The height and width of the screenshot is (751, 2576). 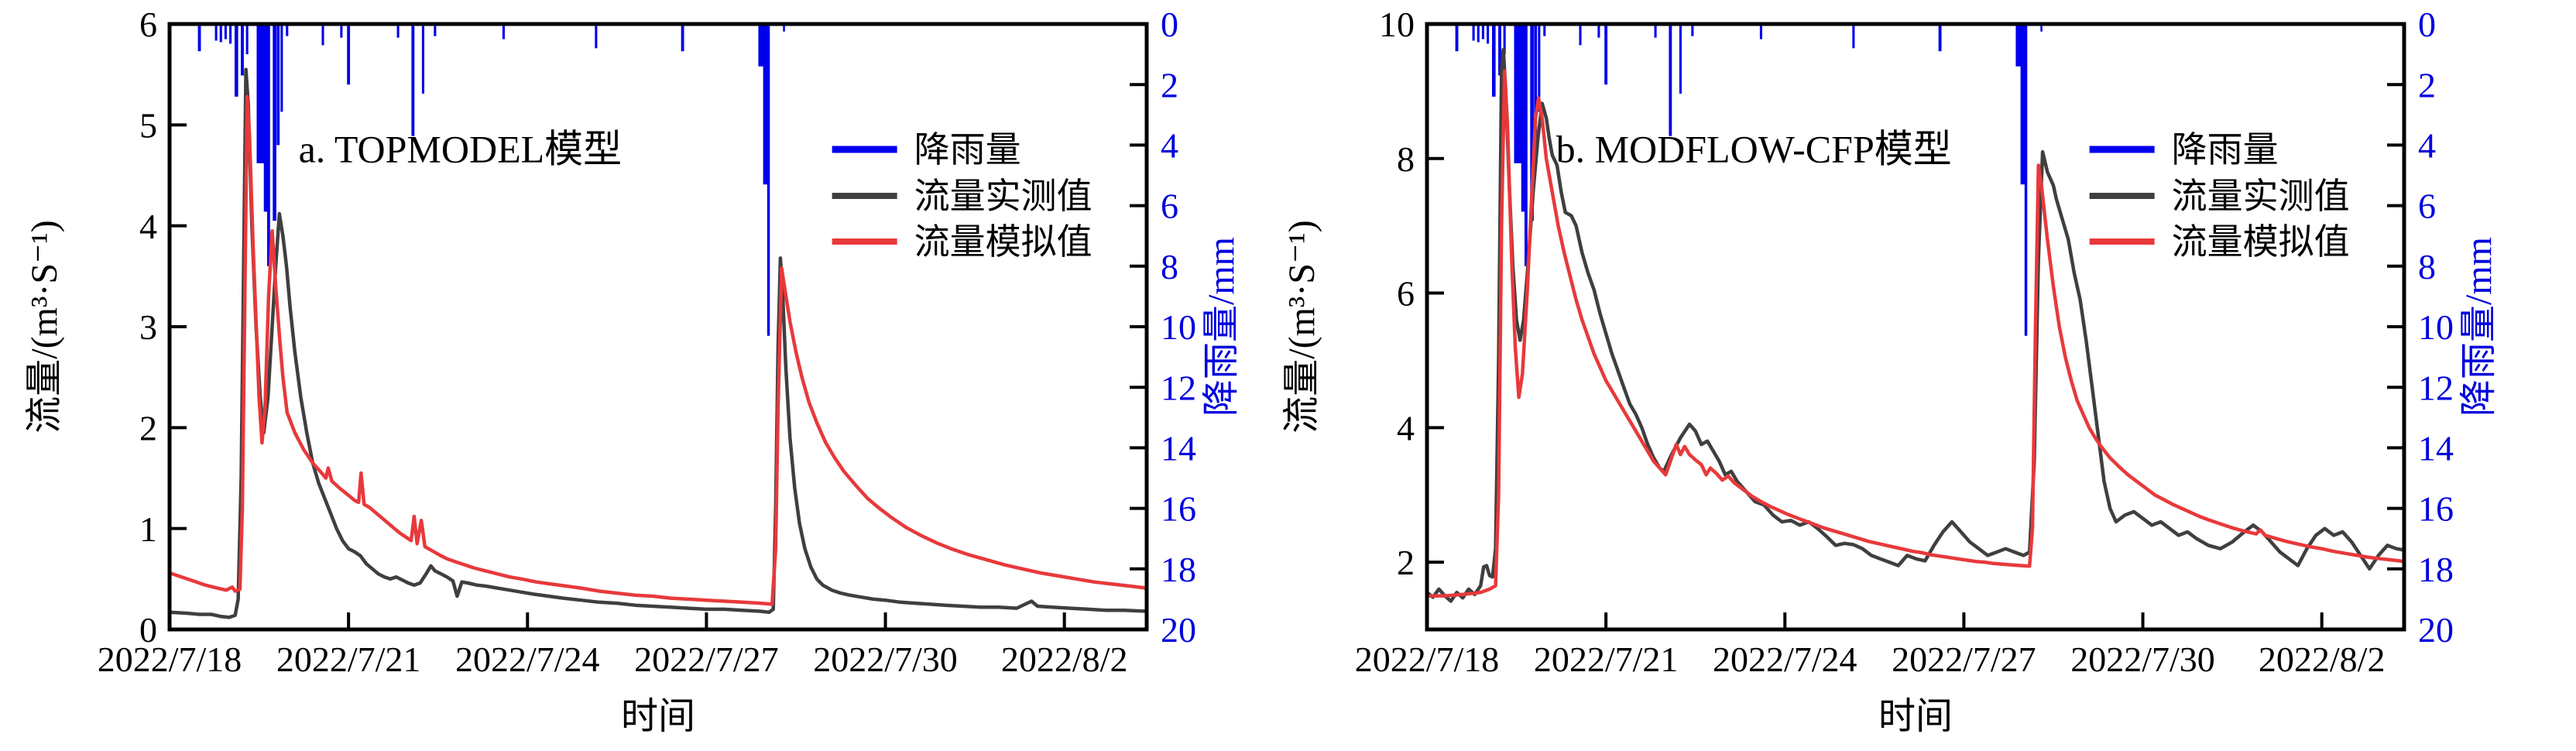 What do you see at coordinates (527, 659) in the screenshot?
I see `x-tick-label: 2022/7/24` at bounding box center [527, 659].